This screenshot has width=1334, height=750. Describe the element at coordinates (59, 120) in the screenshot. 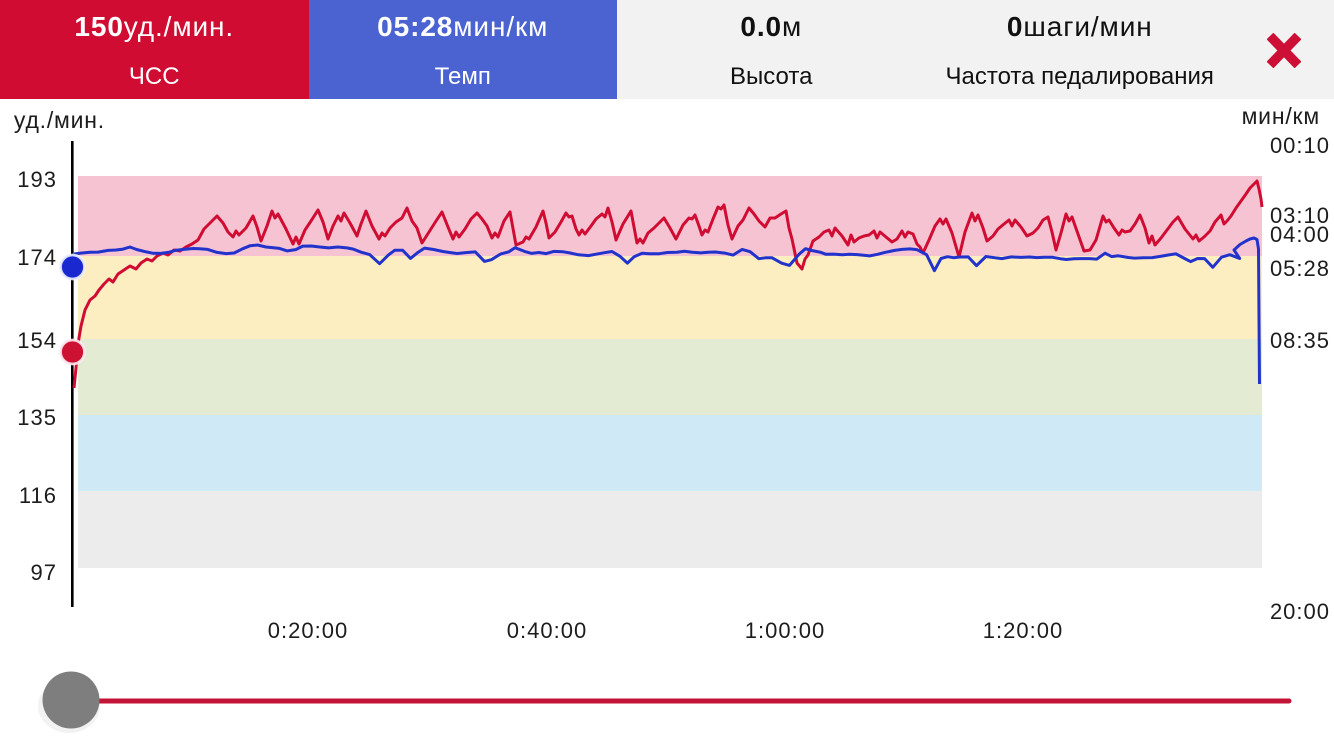

I see `svg-text: уд./мин.` at that location.